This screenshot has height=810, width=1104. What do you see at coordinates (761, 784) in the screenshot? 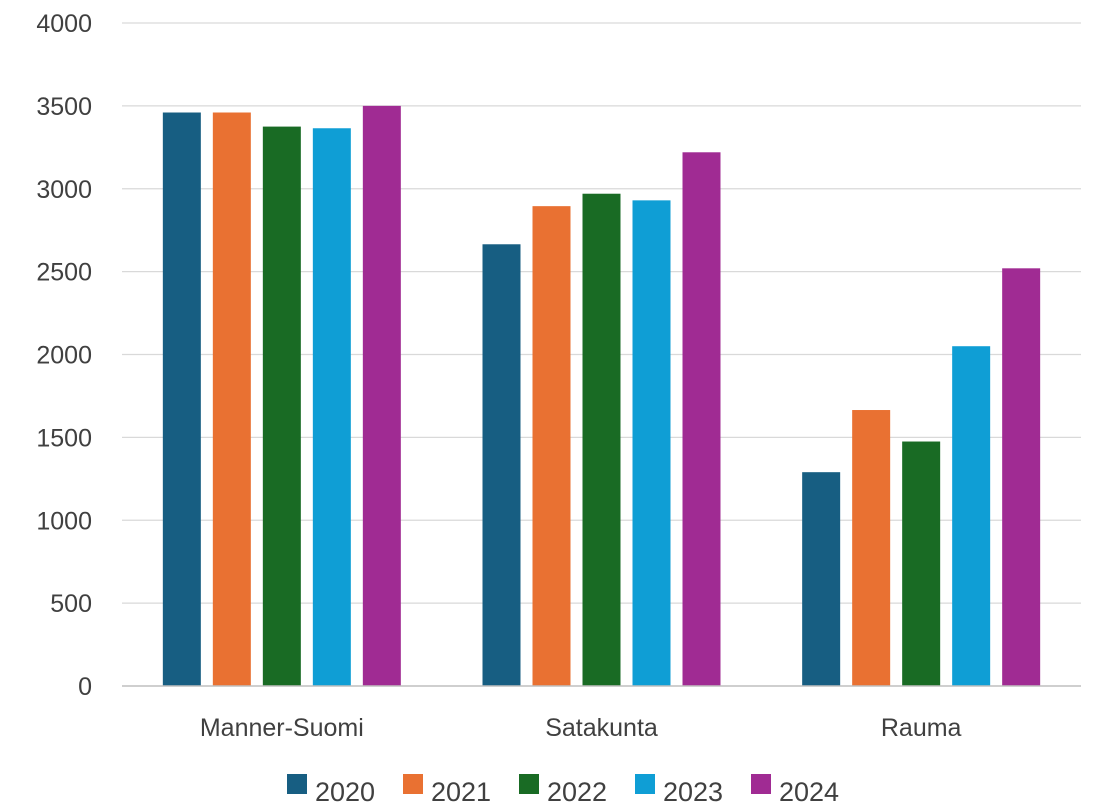
I see `legend-swatch-2024` at bounding box center [761, 784].